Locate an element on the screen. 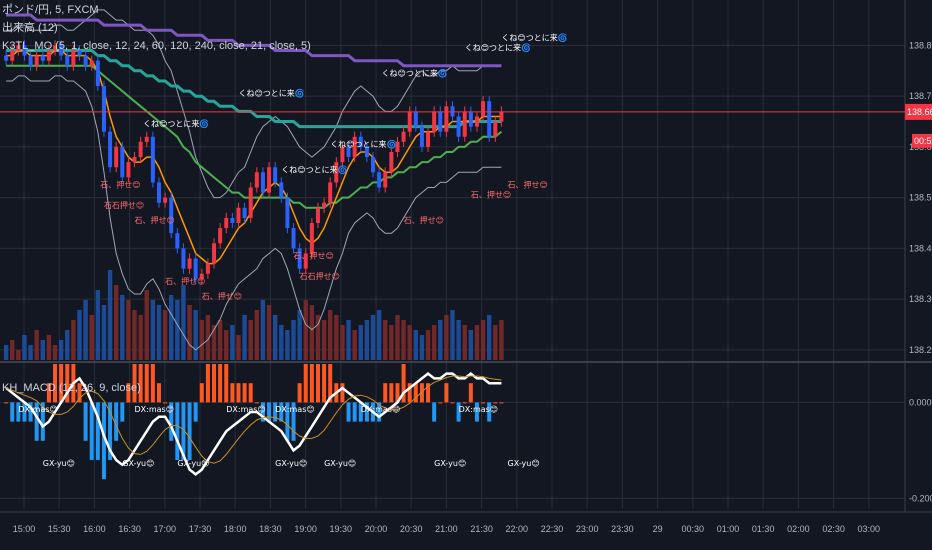 This screenshot has height=550, width=932. time-tick-label: 15:30 is located at coordinates (59, 529).